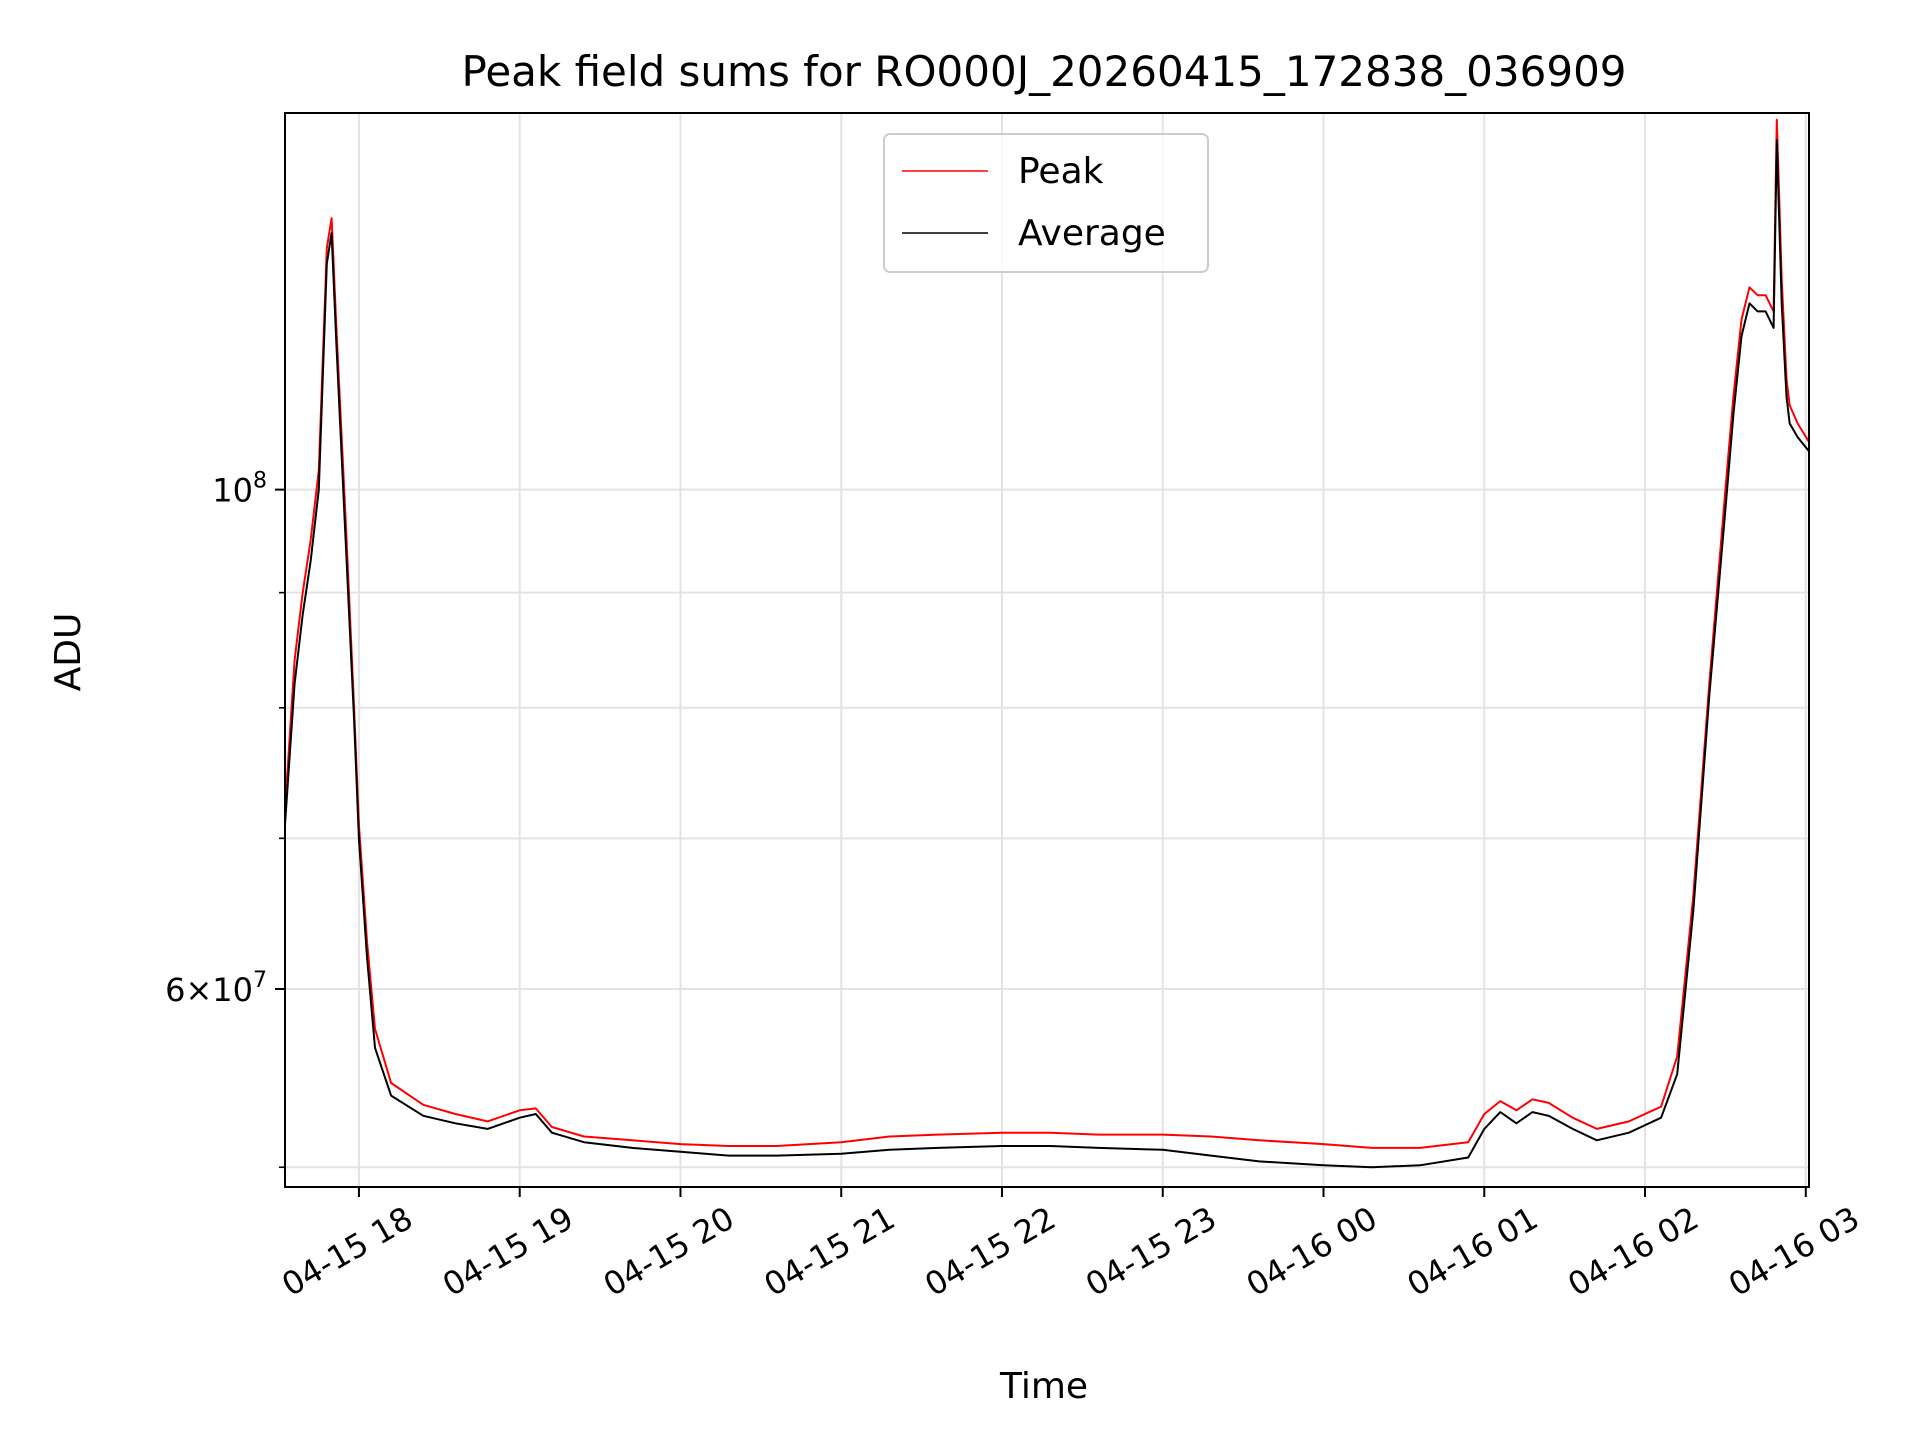  Describe the element at coordinates (1043, 1386) in the screenshot. I see `x-axis-label: Time` at that location.